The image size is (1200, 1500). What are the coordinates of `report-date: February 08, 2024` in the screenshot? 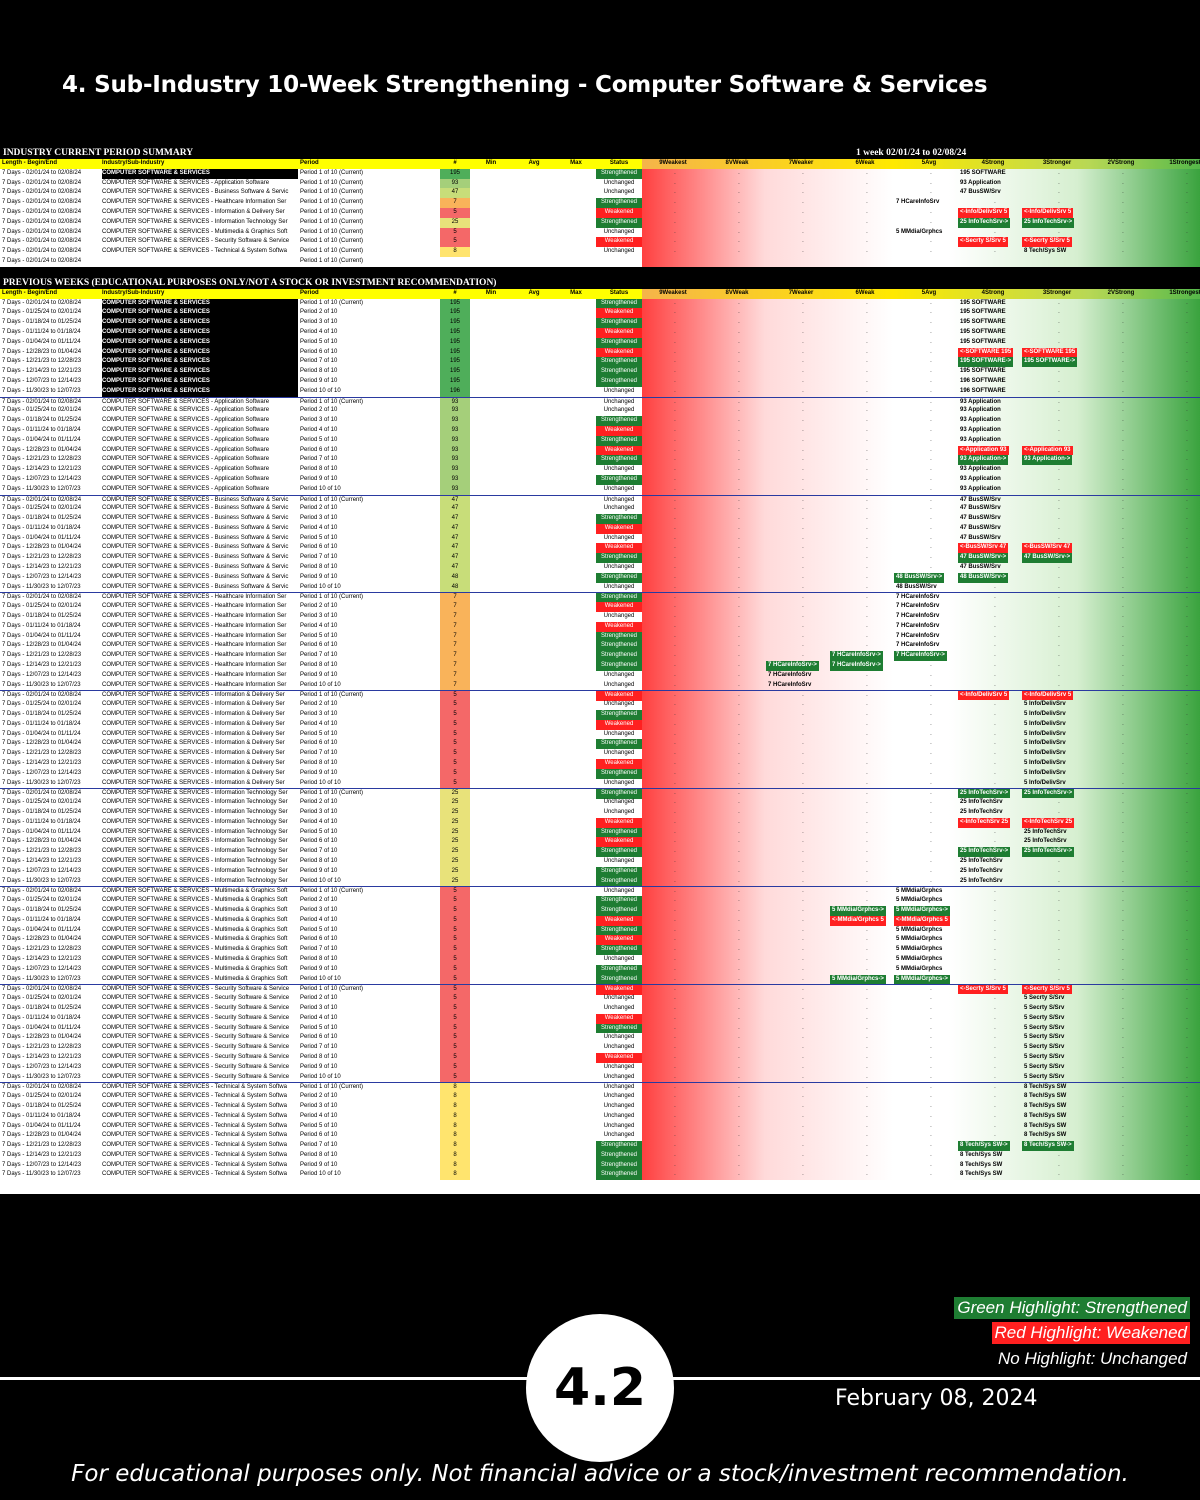 It's located at (936, 1398).